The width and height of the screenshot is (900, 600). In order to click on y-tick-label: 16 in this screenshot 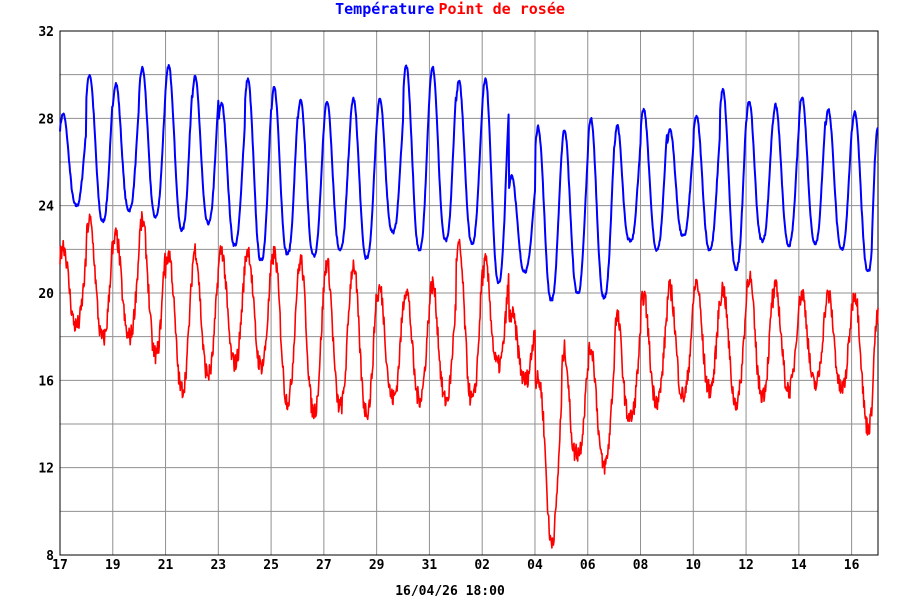, I will do `click(46, 381)`.